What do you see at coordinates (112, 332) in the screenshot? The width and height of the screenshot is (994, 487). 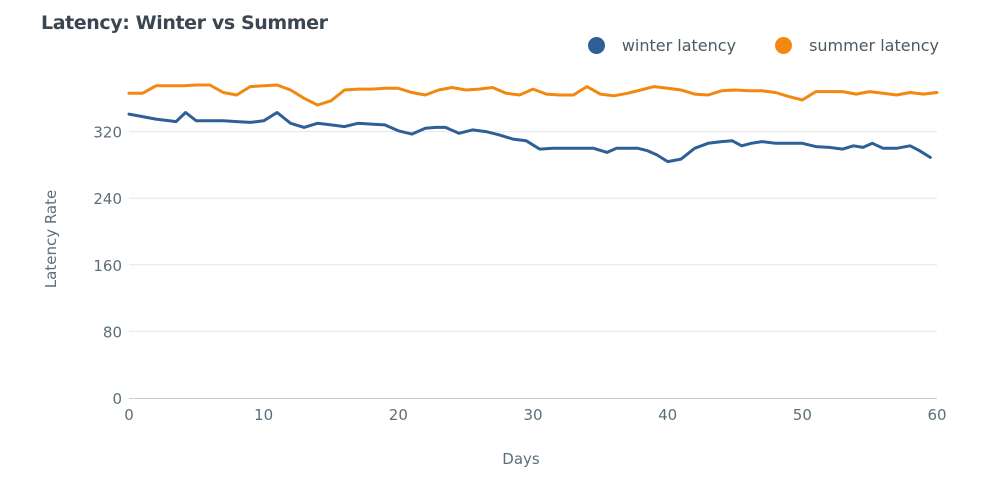 I see `y-tick-label-80: 80` at bounding box center [112, 332].